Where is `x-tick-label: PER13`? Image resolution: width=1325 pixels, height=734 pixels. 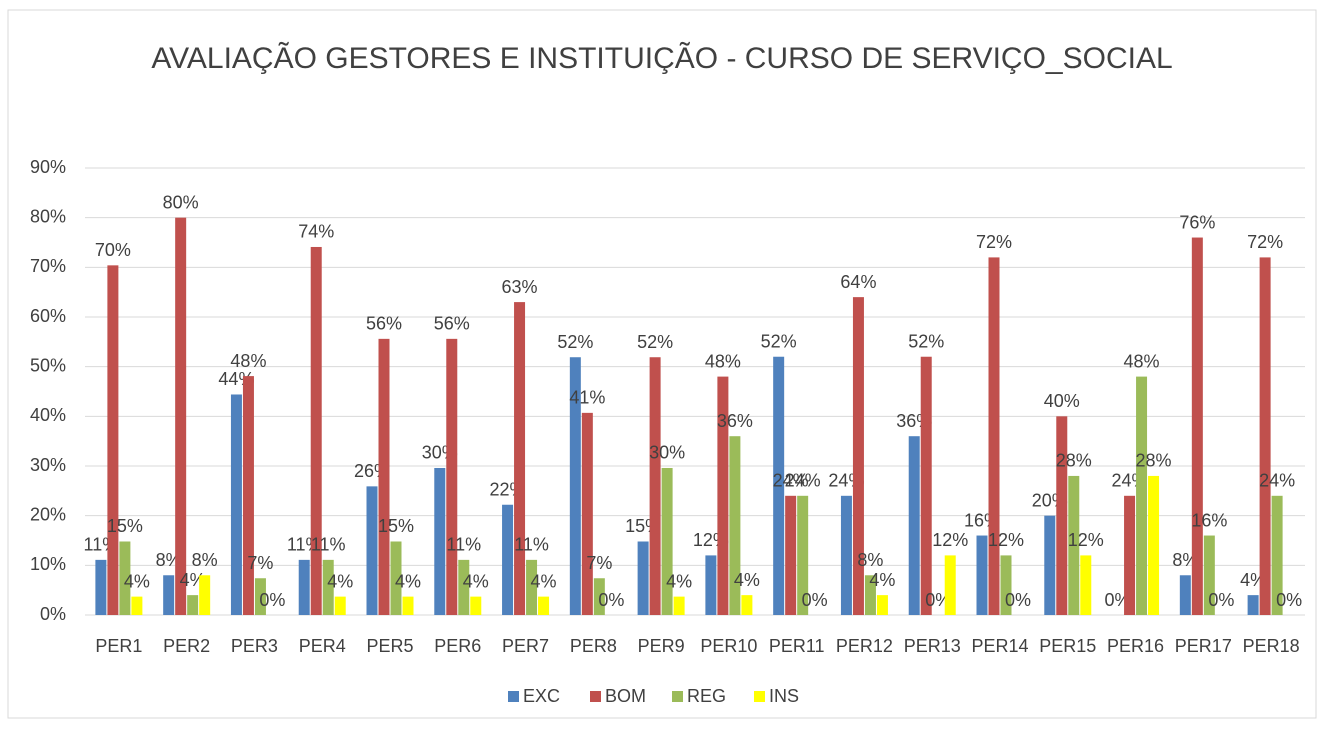
x-tick-label: PER13 is located at coordinates (932, 646).